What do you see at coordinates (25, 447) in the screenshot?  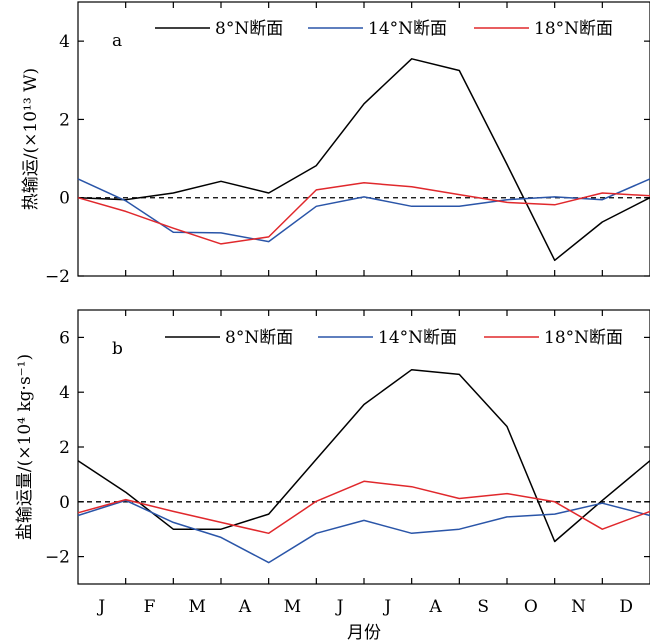 I see `y-axis-title: 盐输运量/(×10⁴ kg·s⁻¹)` at bounding box center [25, 447].